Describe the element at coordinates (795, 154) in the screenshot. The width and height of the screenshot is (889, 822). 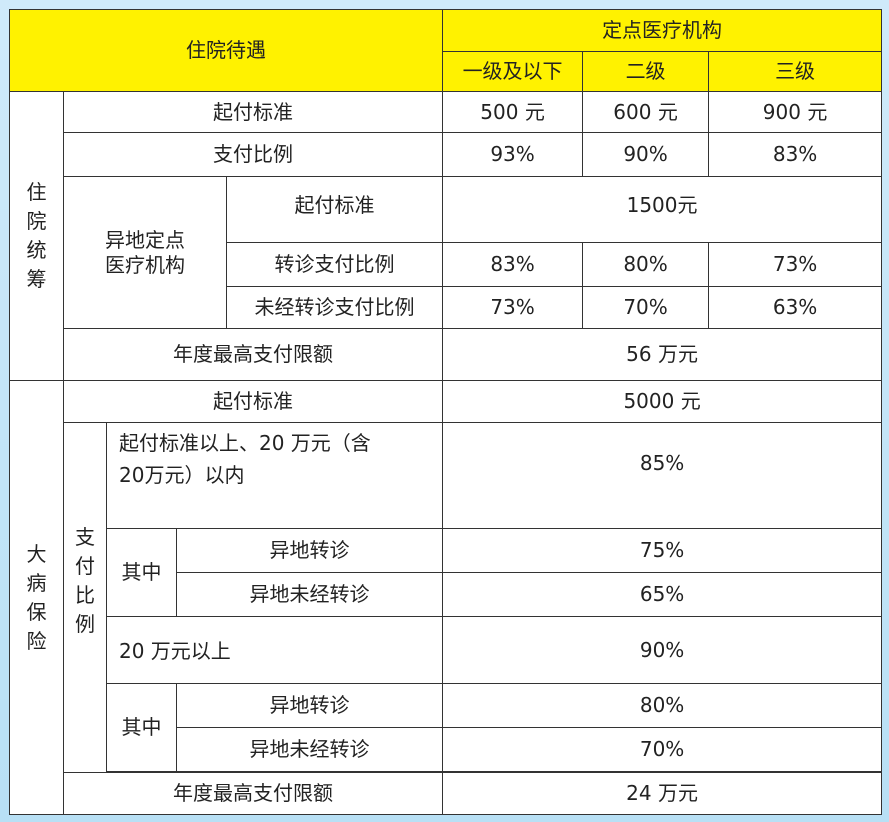
I see `hospital-pay-ratio-l3: 83%` at that location.